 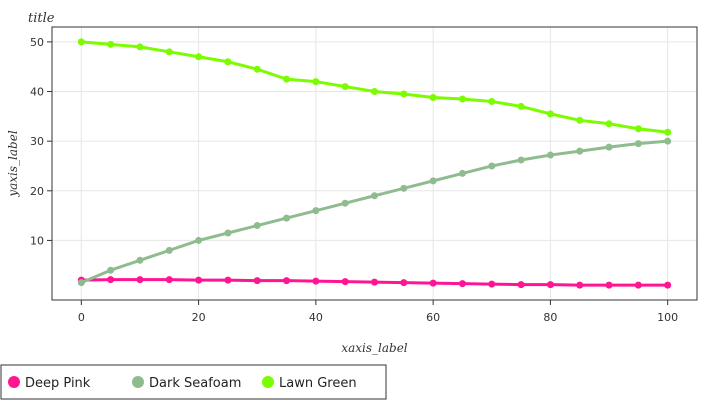 What do you see at coordinates (37, 141) in the screenshot?
I see `y-tick-label: 30` at bounding box center [37, 141].